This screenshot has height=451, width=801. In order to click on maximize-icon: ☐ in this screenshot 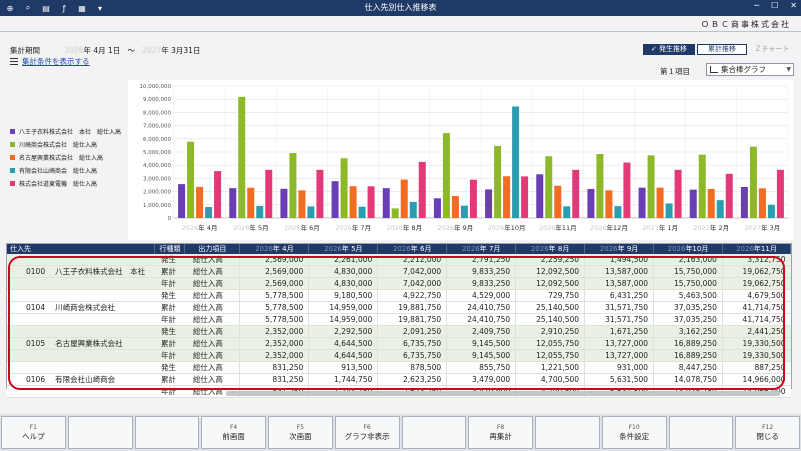, I will do `click(775, 5)`.